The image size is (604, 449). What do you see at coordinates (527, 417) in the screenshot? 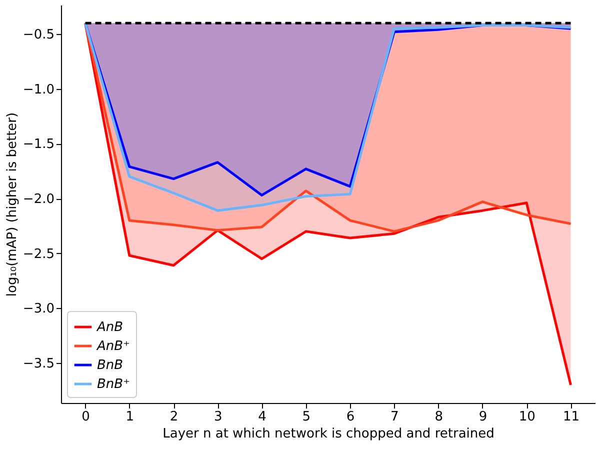
I see `x-tick-label: 10` at bounding box center [527, 417].